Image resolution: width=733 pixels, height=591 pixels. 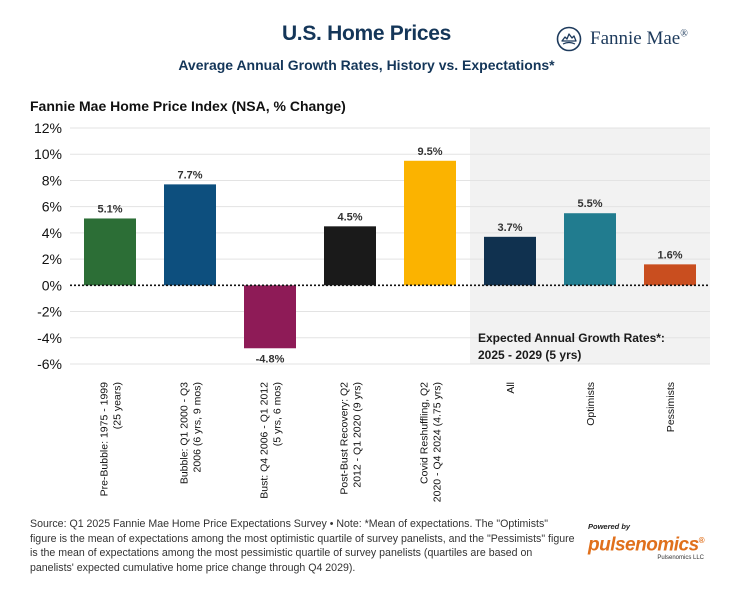 What do you see at coordinates (671, 407) in the screenshot?
I see `x-category-label: Pessimists` at bounding box center [671, 407].